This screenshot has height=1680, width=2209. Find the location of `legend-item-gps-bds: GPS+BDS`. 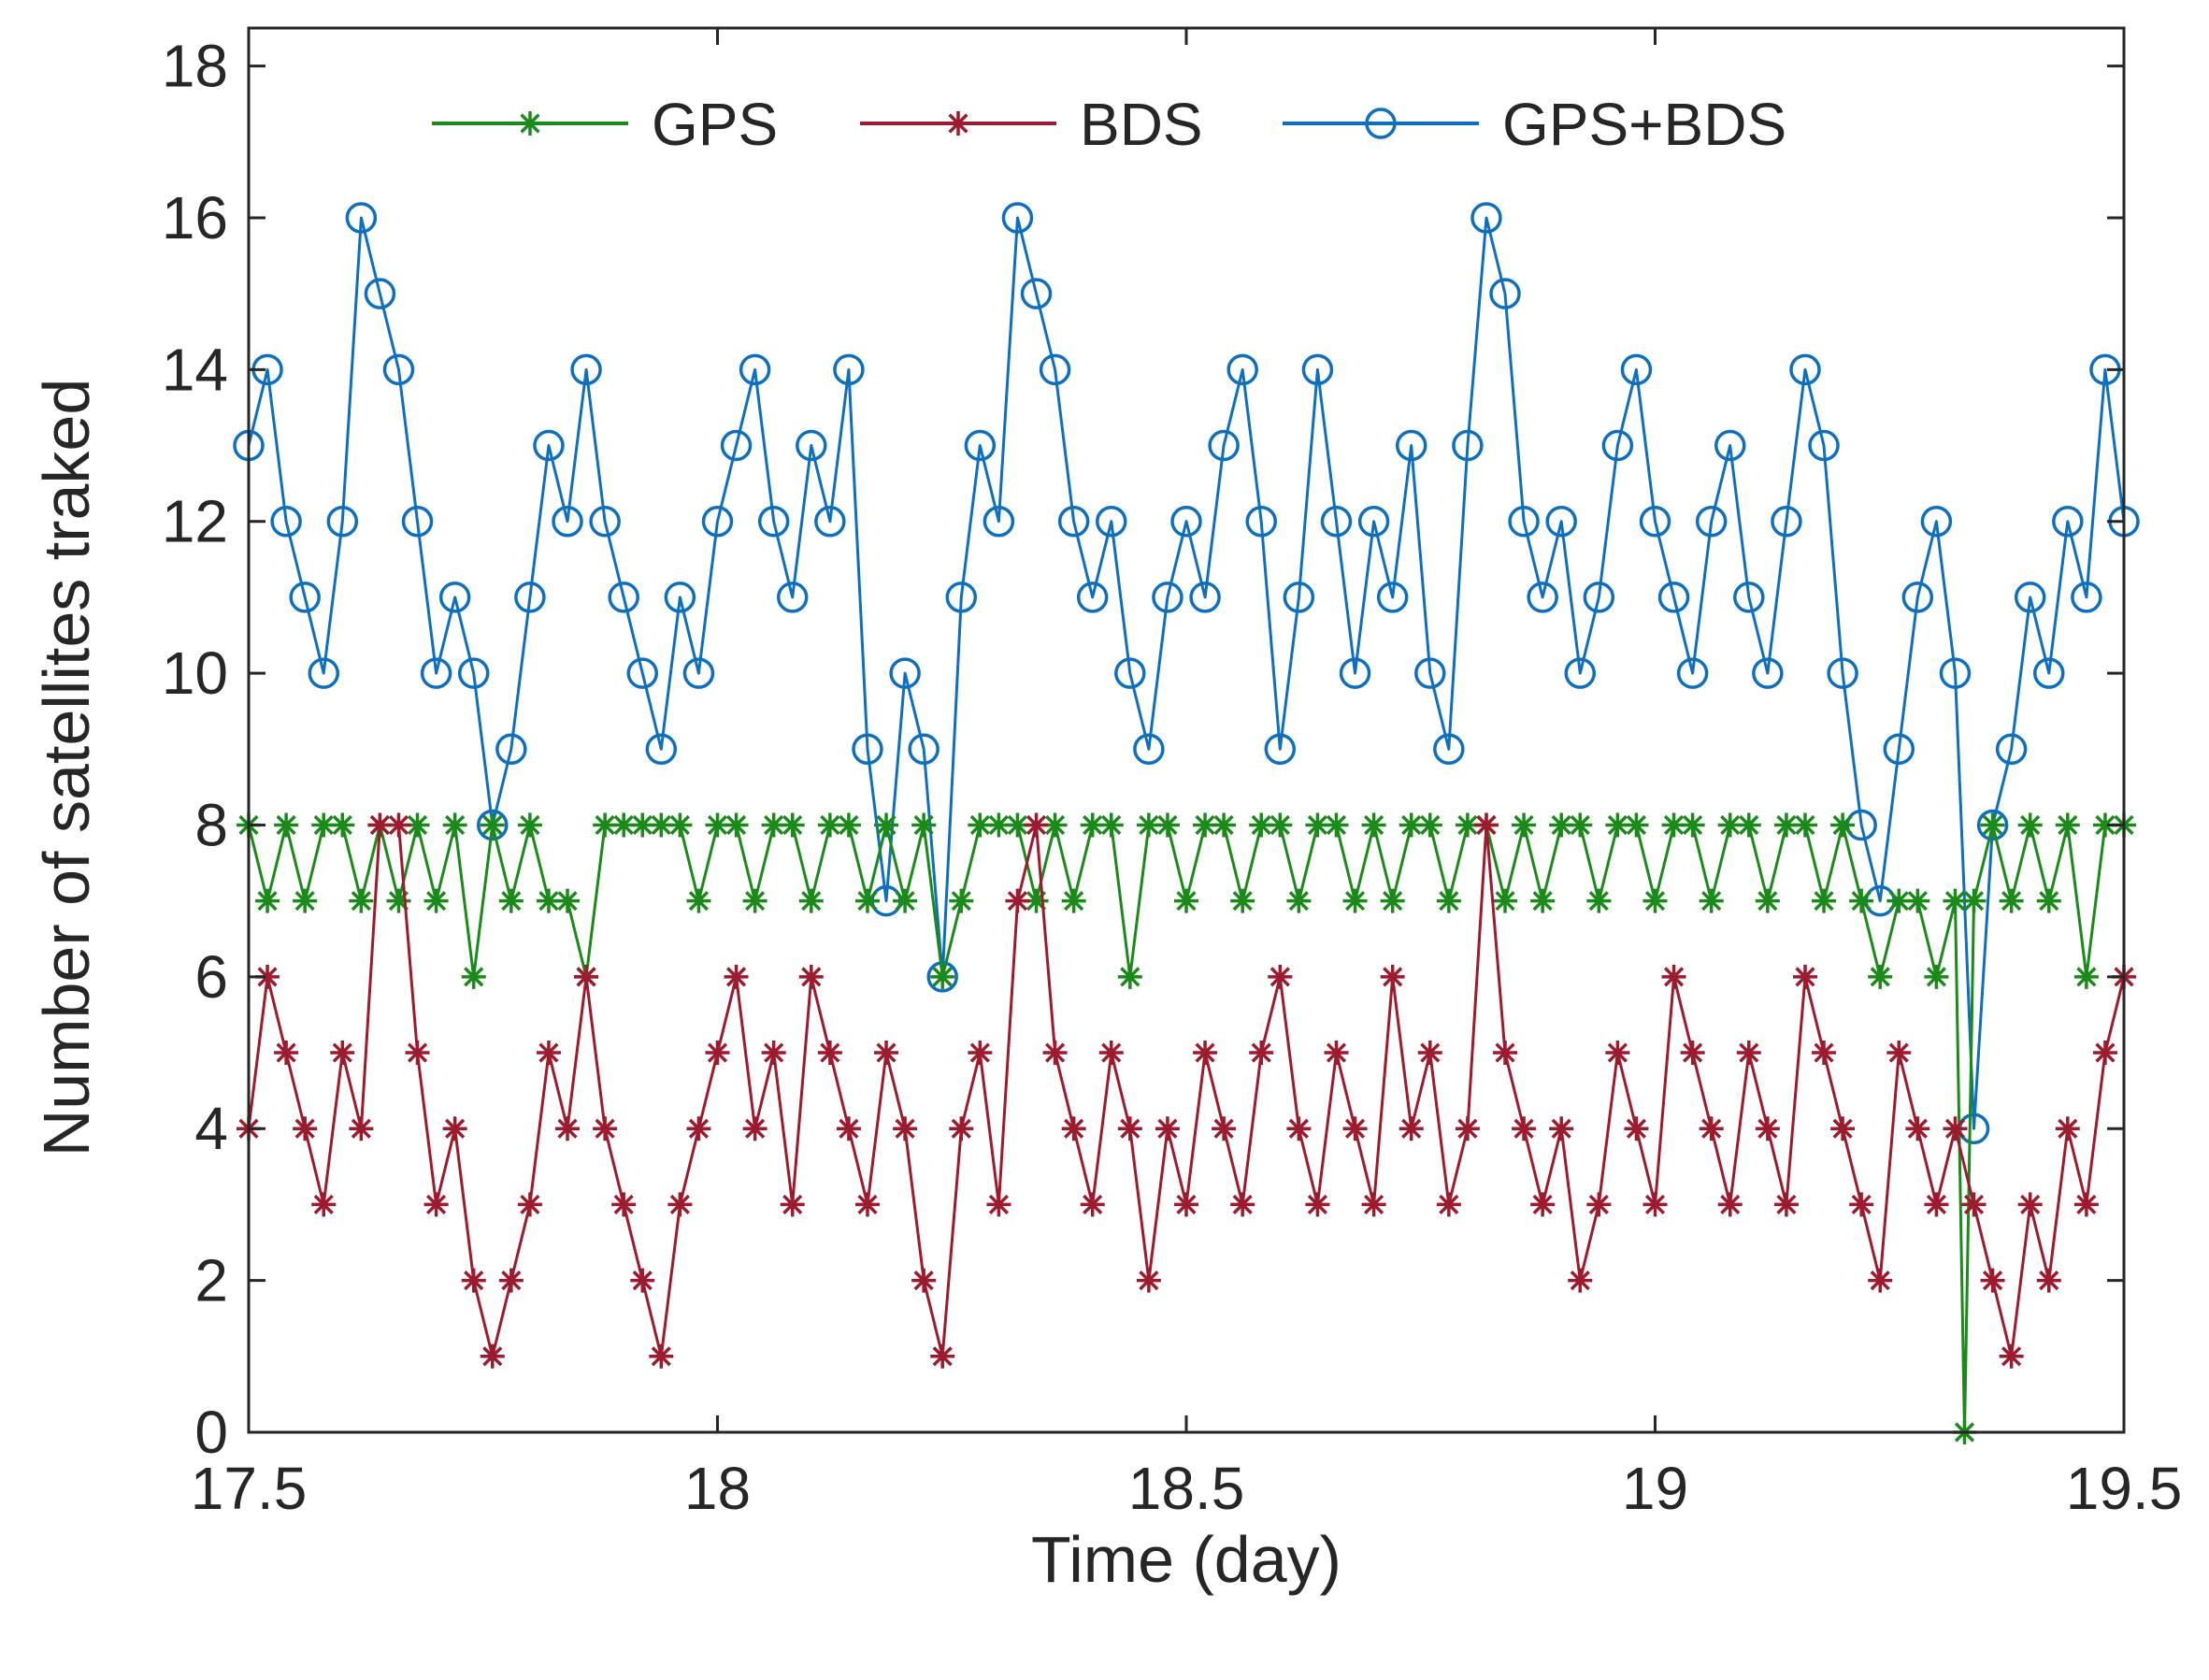

legend-item-gps-bds: GPS+BDS is located at coordinates (1534, 124).